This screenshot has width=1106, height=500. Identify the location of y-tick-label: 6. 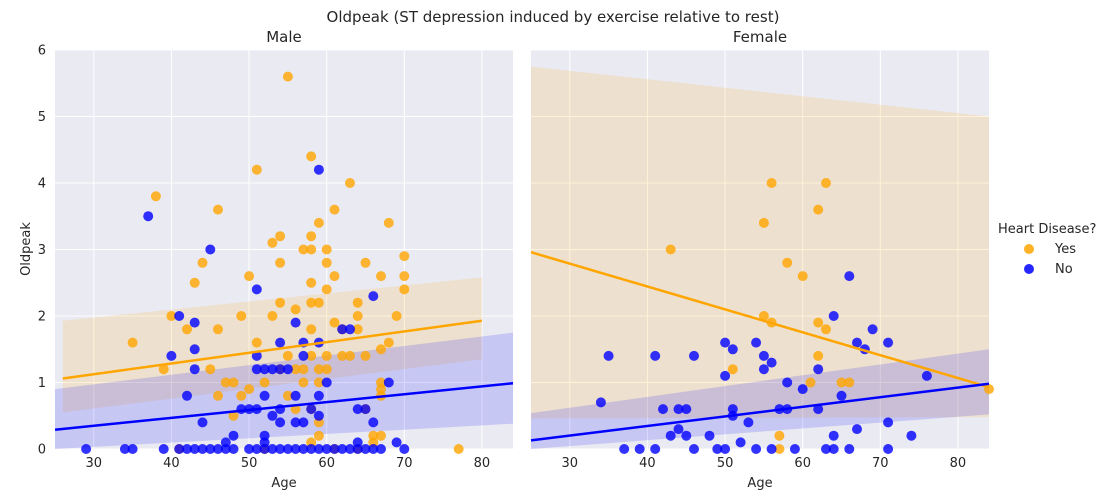
(42, 51).